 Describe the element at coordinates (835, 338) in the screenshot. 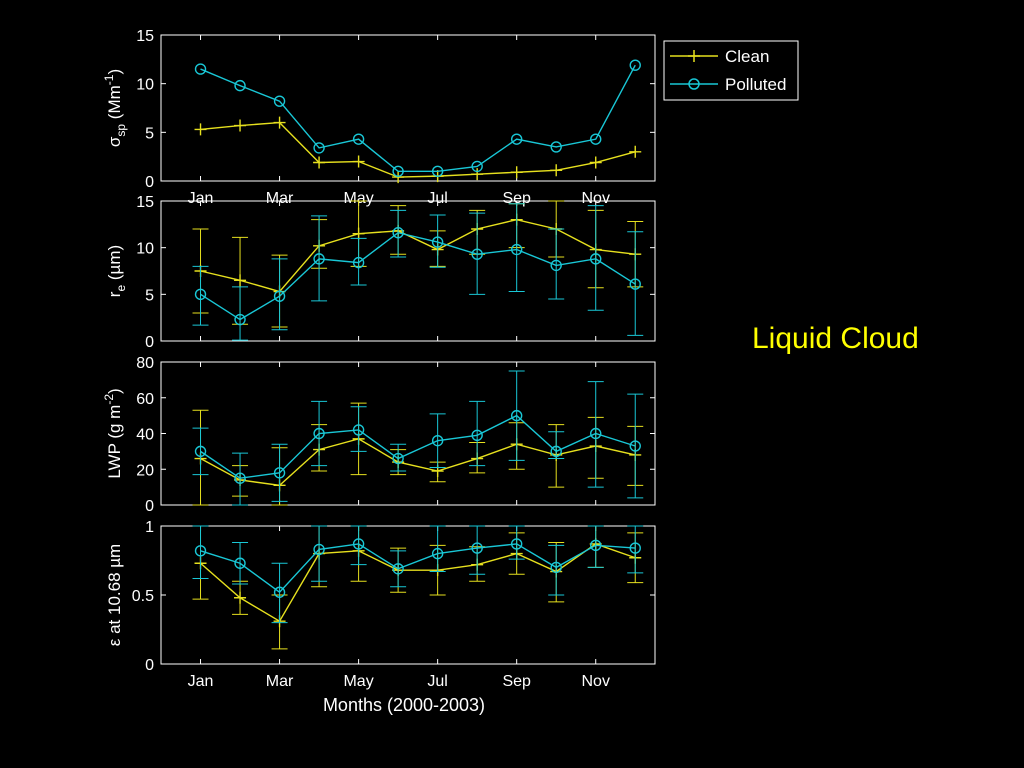

I see `side-title: Liquid Cloud` at that location.